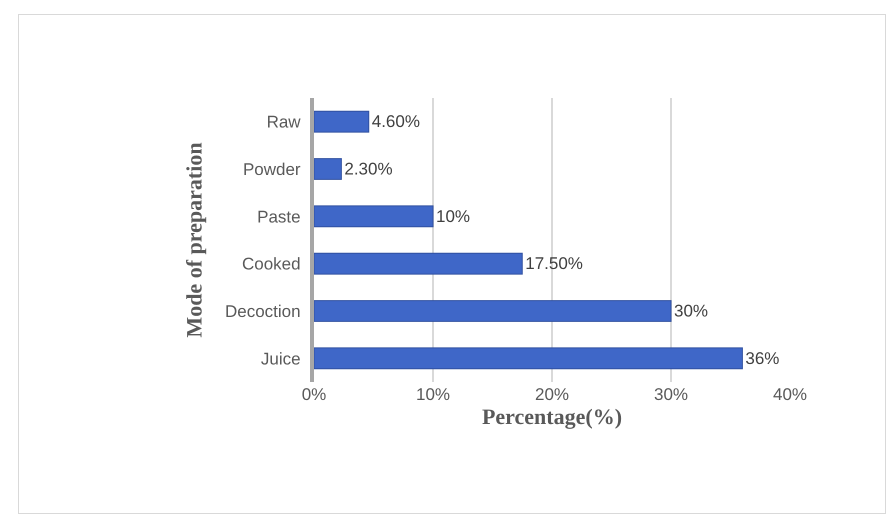 The height and width of the screenshot is (516, 889). Describe the element at coordinates (671, 394) in the screenshot. I see `x-tick-label: 30%` at that location.